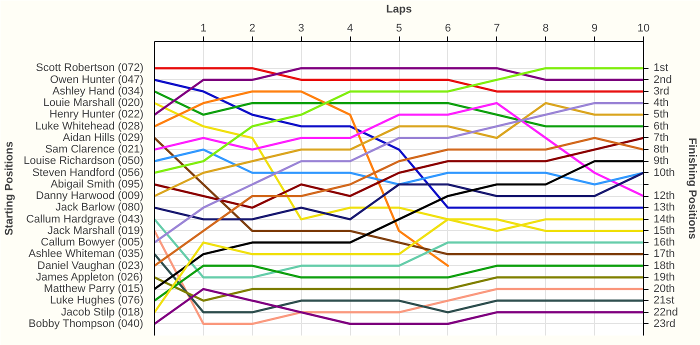 The height and width of the screenshot is (345, 700). Describe the element at coordinates (664, 266) in the screenshot. I see `y-tick-label: 18th` at that location.